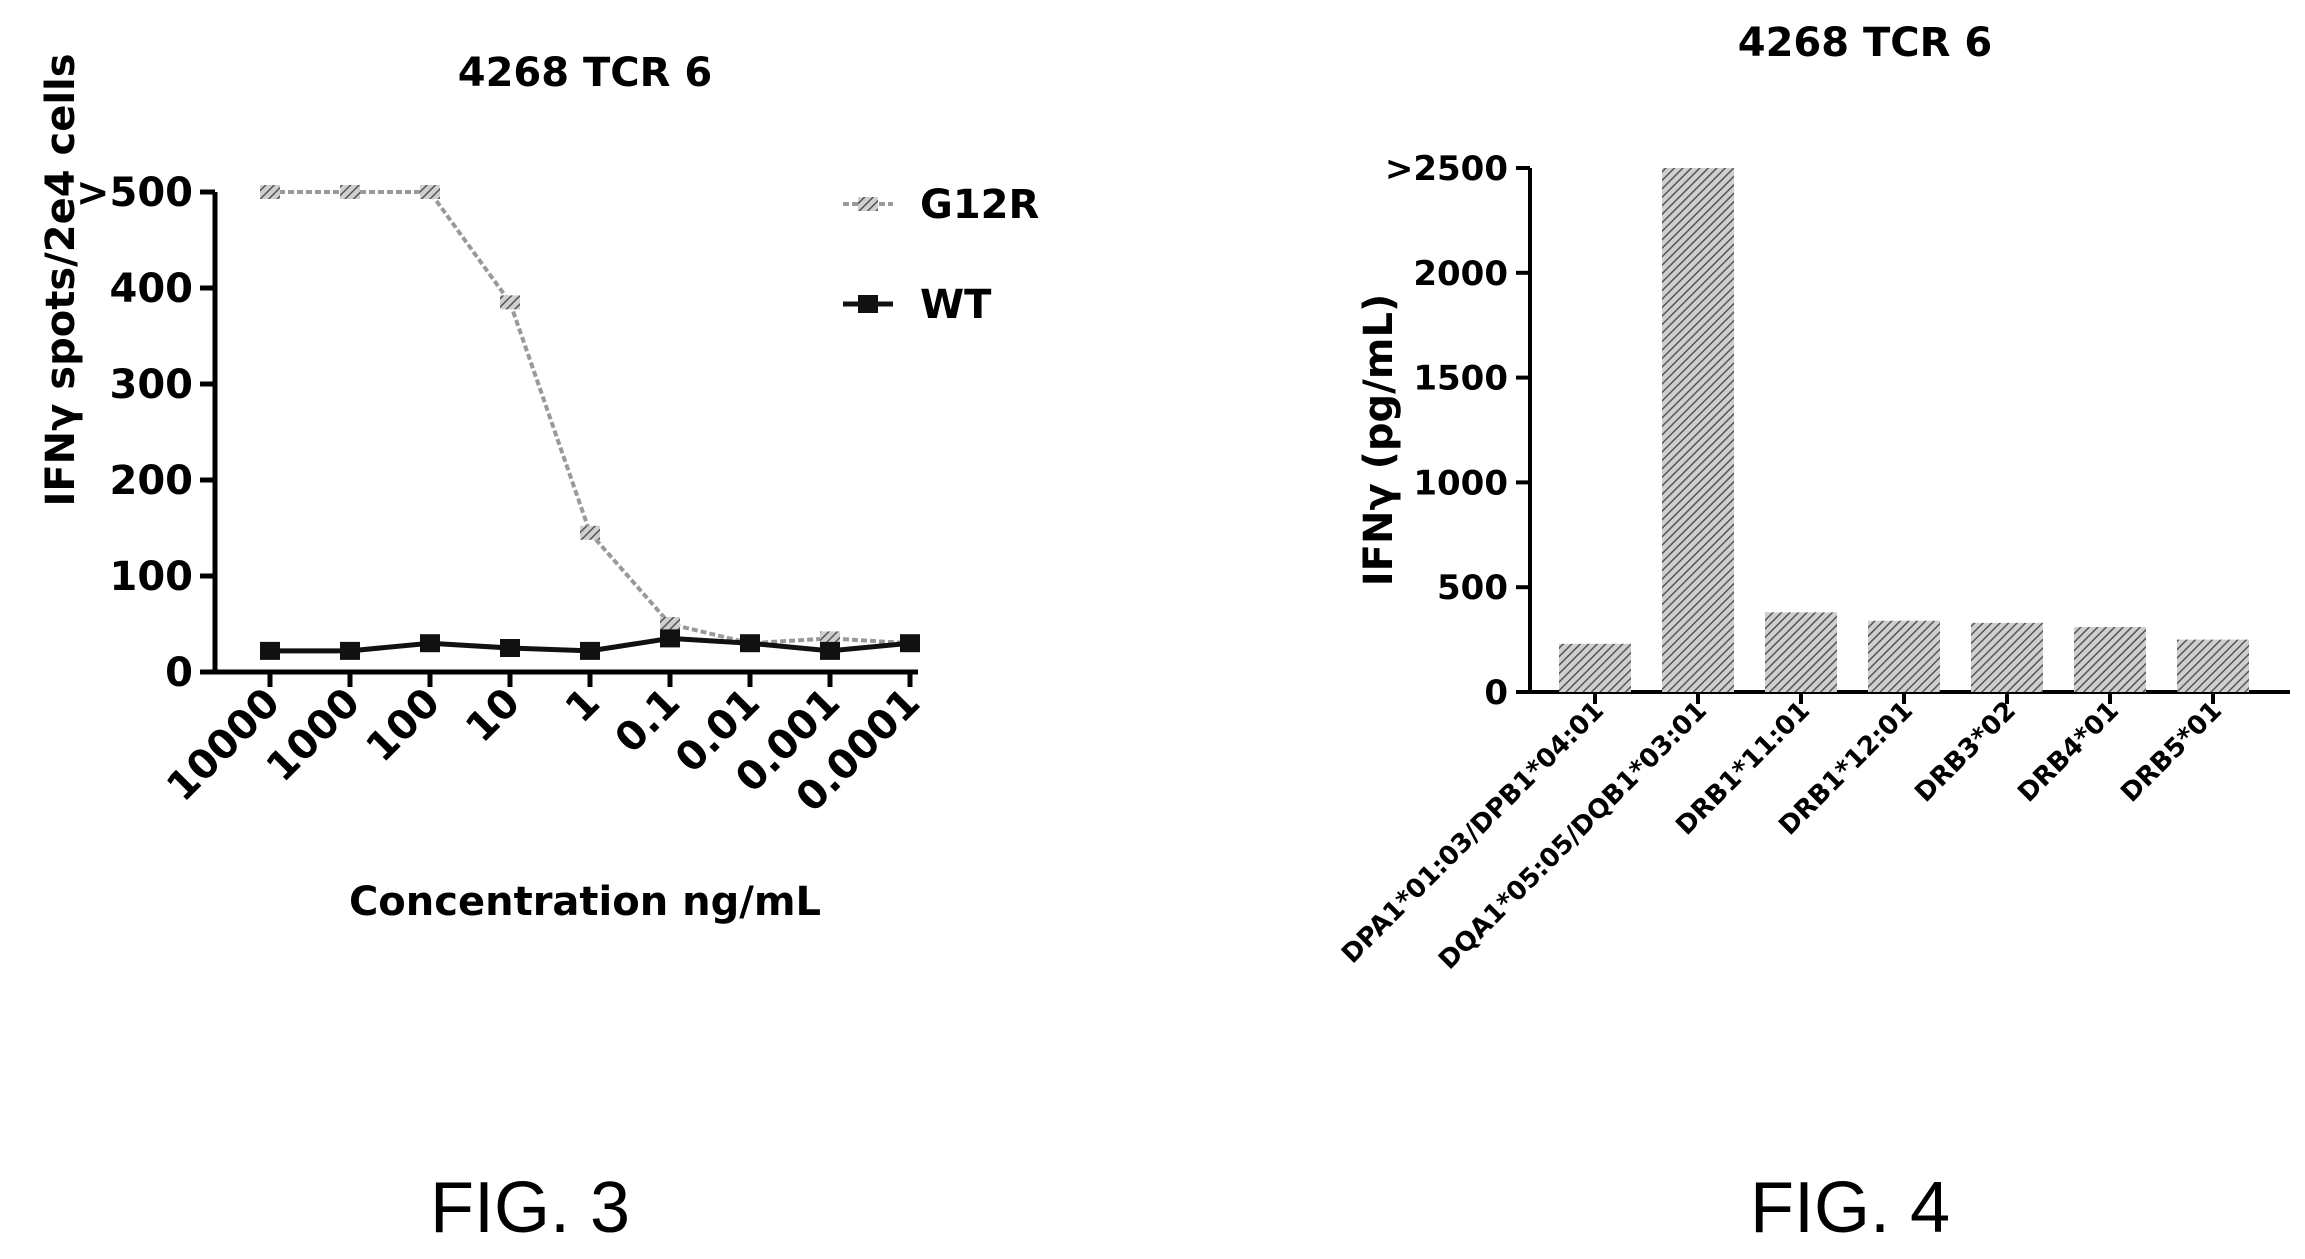  I want to click on fig4-x-tick-label: DRB3*02, so click(1965, 752).